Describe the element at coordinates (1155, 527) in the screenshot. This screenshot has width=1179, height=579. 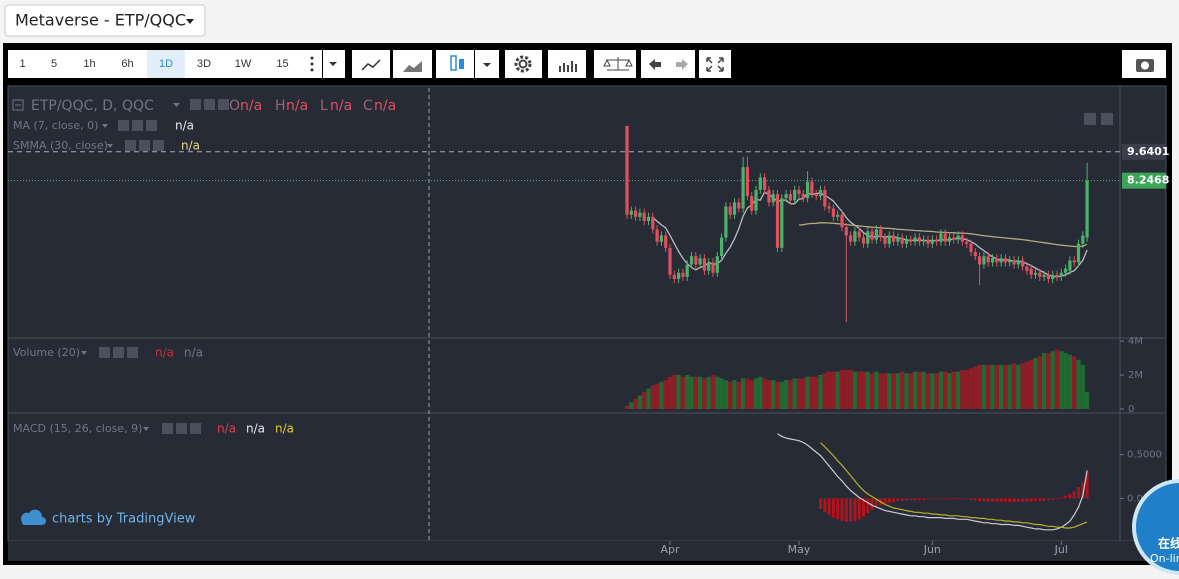
I see `chat-widget` at that location.